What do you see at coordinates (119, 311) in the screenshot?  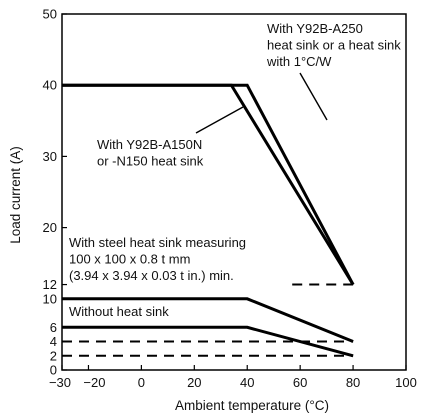 I see `annotation-text: Without heat sink` at bounding box center [119, 311].